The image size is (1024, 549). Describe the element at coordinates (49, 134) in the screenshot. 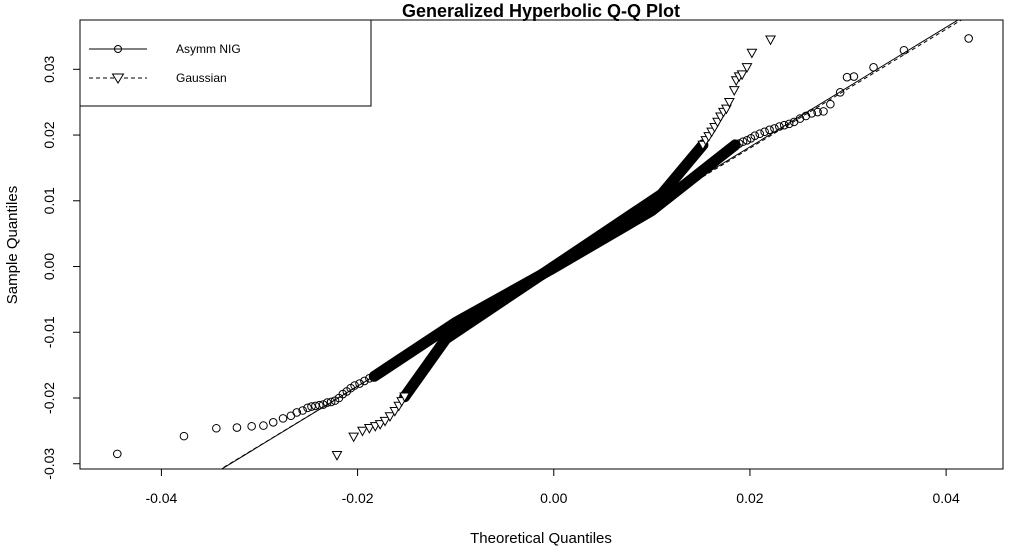

I see `y-tick-label: 0.02` at that location.